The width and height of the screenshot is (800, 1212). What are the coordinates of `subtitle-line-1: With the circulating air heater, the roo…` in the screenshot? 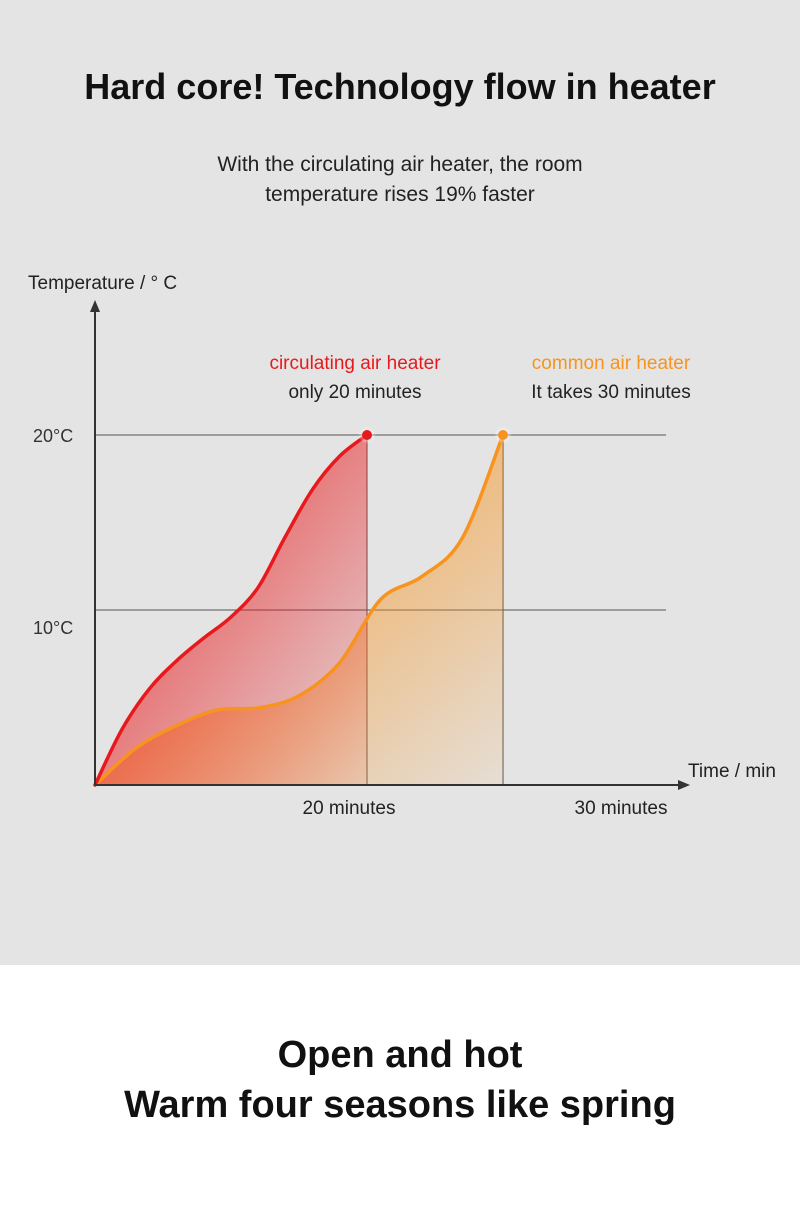 It's located at (400, 164).